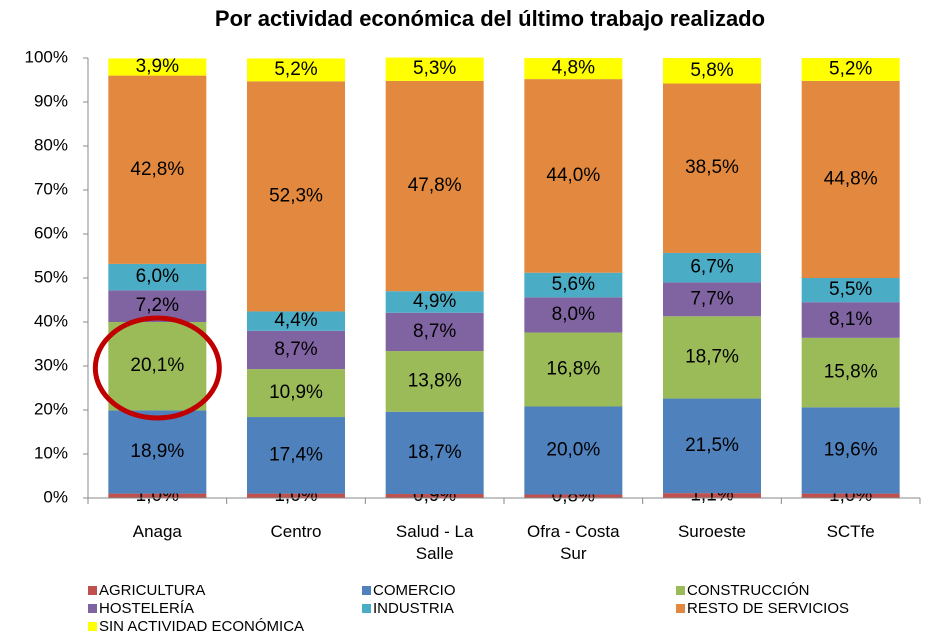 This screenshot has height=639, width=940. What do you see at coordinates (51, 100) in the screenshot?
I see `y-tick-label: 90%` at bounding box center [51, 100].